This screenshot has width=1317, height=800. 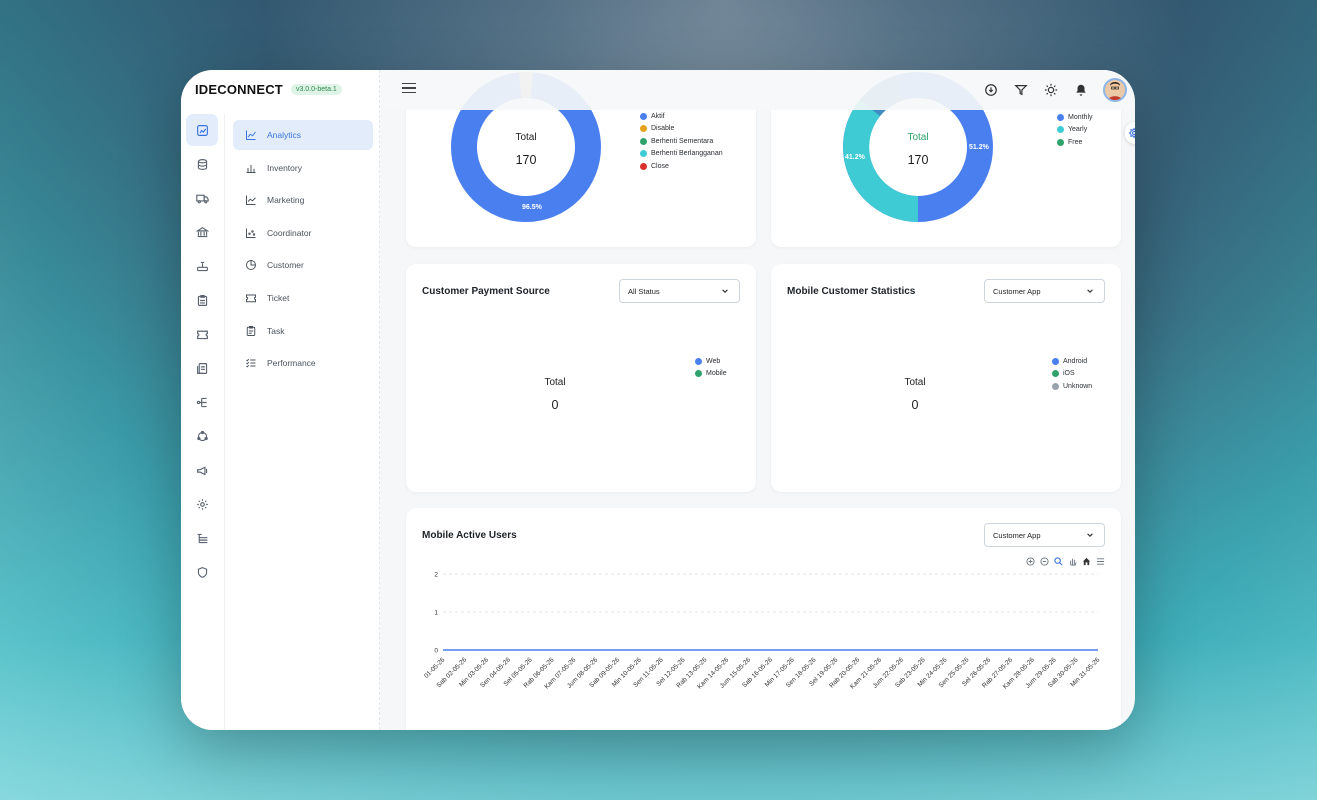 What do you see at coordinates (251, 298) in the screenshot?
I see `ticket-icon` at bounding box center [251, 298].